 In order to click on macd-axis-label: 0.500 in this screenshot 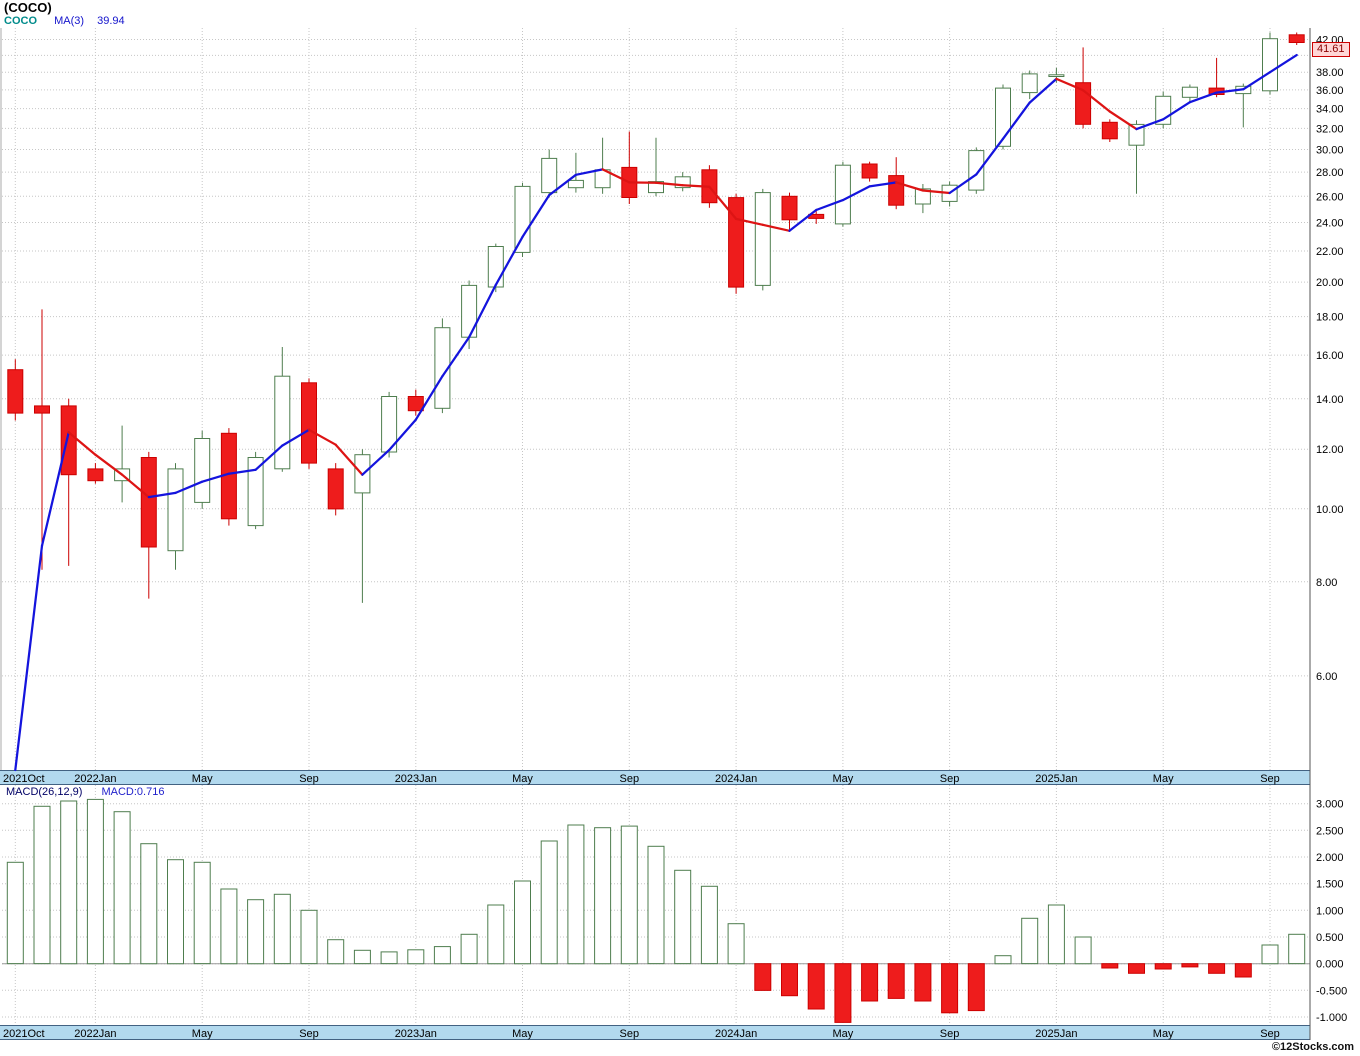, I will do `click(1330, 938)`.